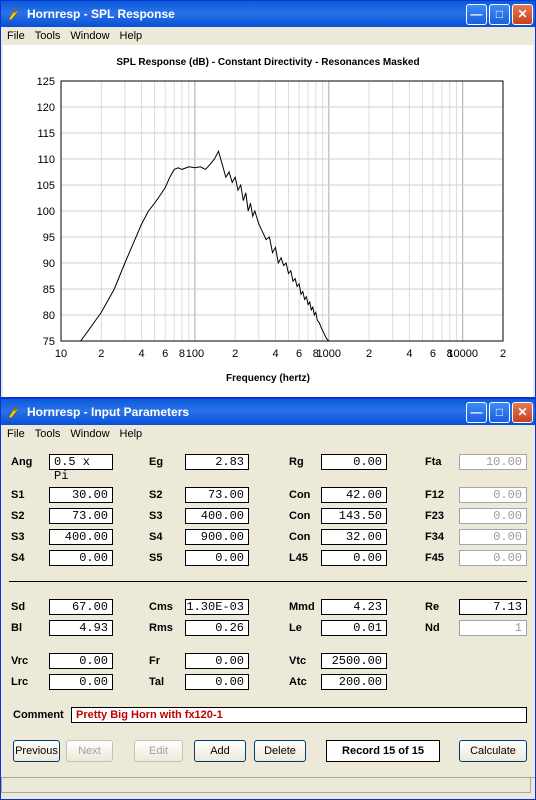 The image size is (536, 800). What do you see at coordinates (81, 661) in the screenshot?
I see `param-field-vrc: 0.00` at bounding box center [81, 661].